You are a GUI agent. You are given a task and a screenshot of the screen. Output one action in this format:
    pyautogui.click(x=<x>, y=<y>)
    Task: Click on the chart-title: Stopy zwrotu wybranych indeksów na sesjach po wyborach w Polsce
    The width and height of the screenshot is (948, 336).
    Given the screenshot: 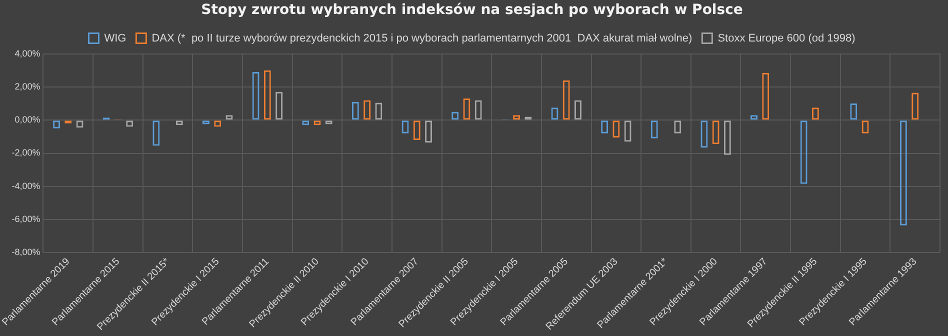 What is the action you would take?
    pyautogui.click(x=472, y=10)
    